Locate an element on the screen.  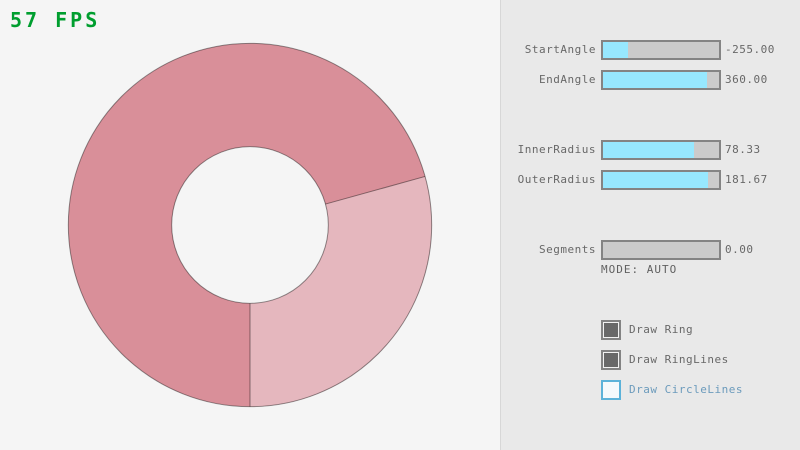
innerradius-slider-fill is located at coordinates (648, 150).